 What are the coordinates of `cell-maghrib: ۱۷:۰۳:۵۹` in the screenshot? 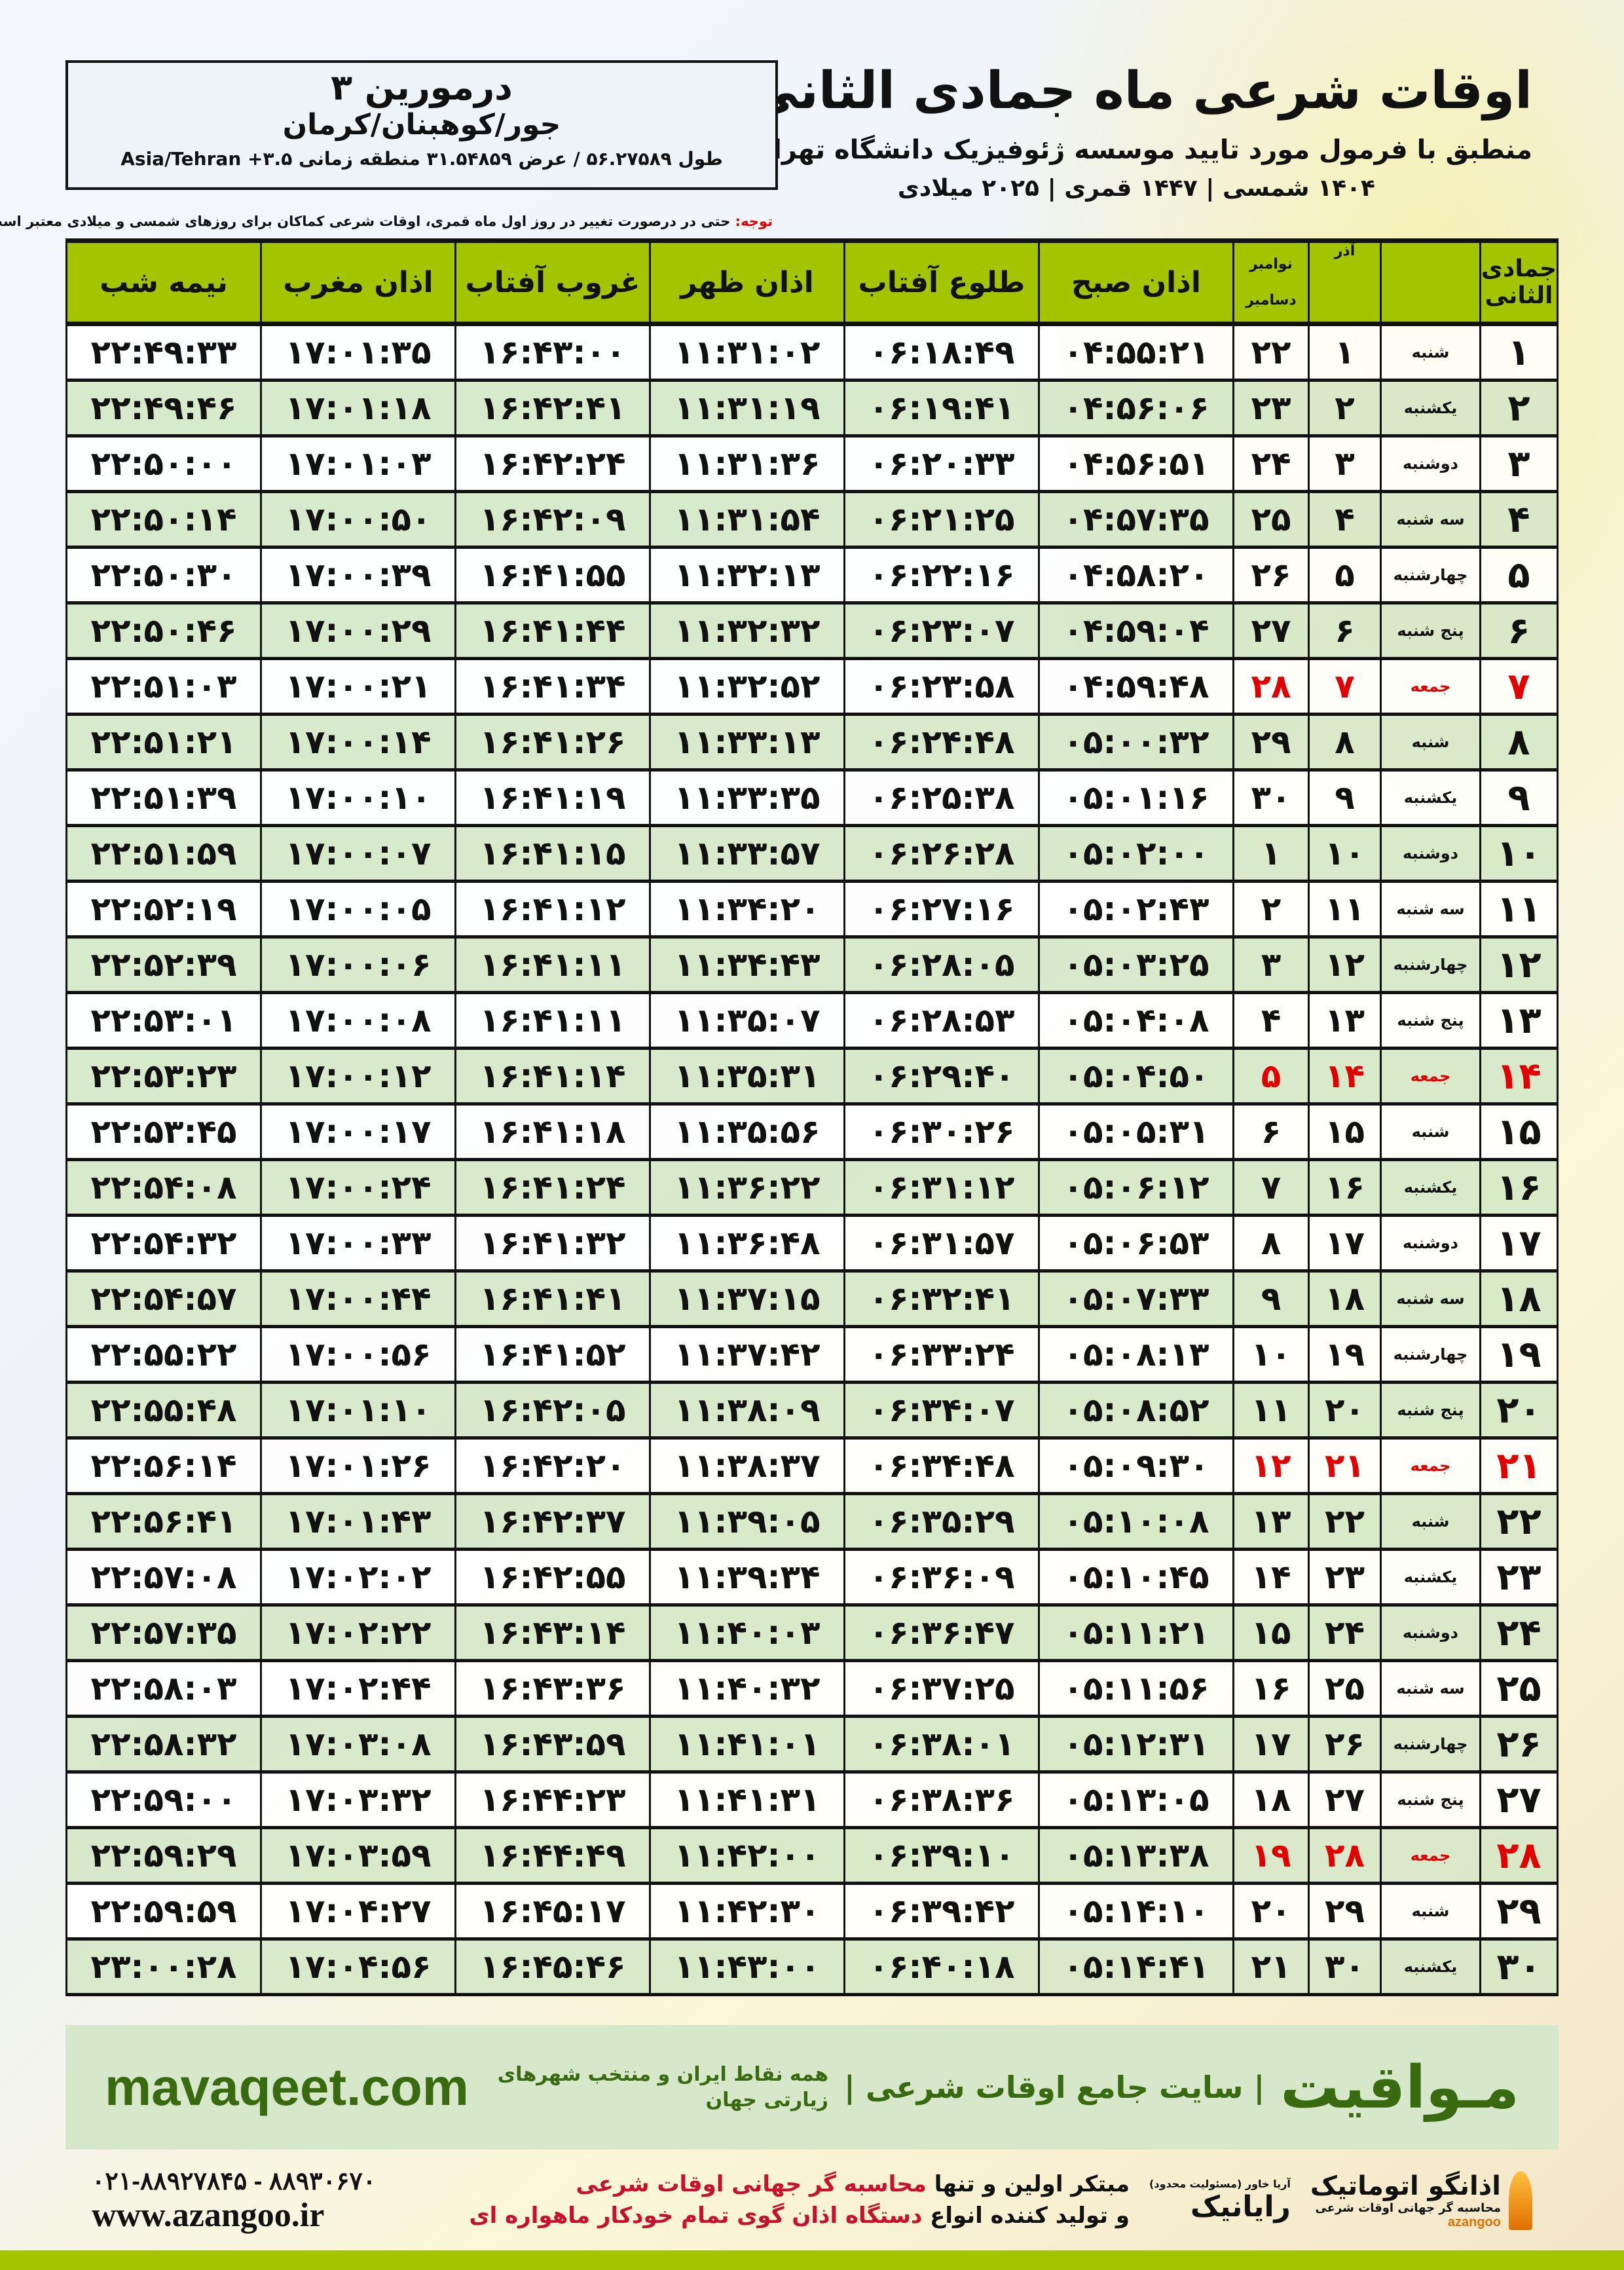 It's located at (358, 1856).